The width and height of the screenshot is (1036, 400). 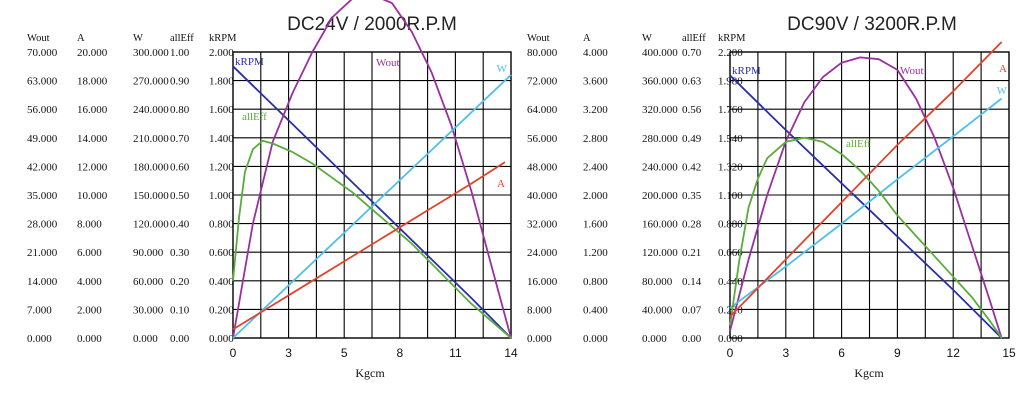 I want to click on y-tick-label: 0.20, so click(x=180, y=282).